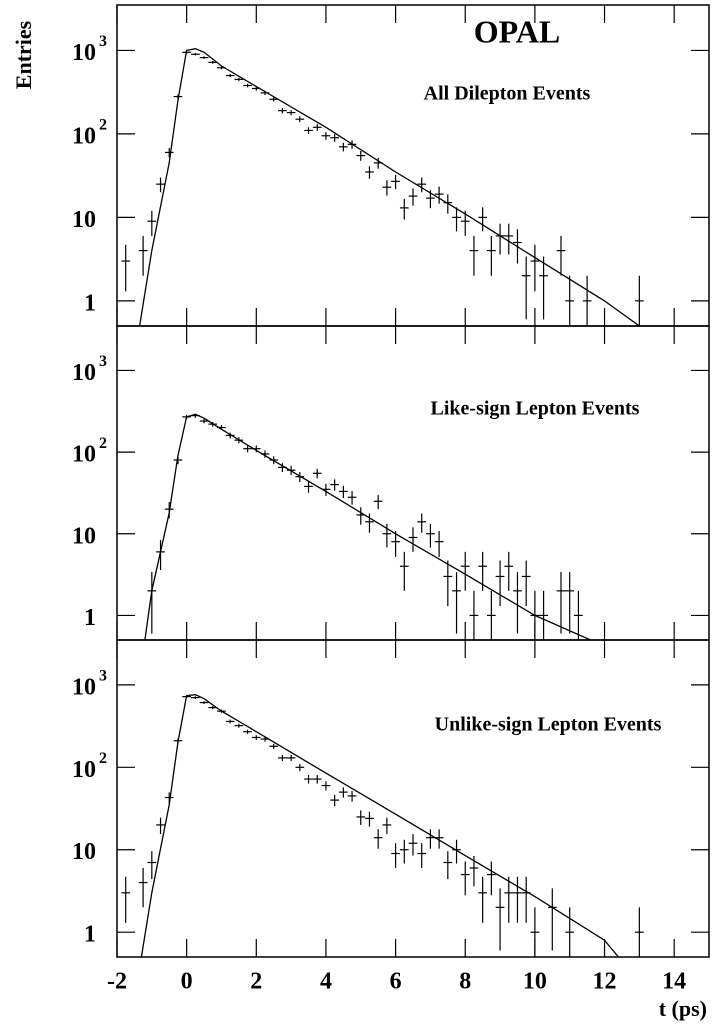 This screenshot has width=713, height=1028. I want to click on panel-title: All Dilepton Events, so click(507, 94).